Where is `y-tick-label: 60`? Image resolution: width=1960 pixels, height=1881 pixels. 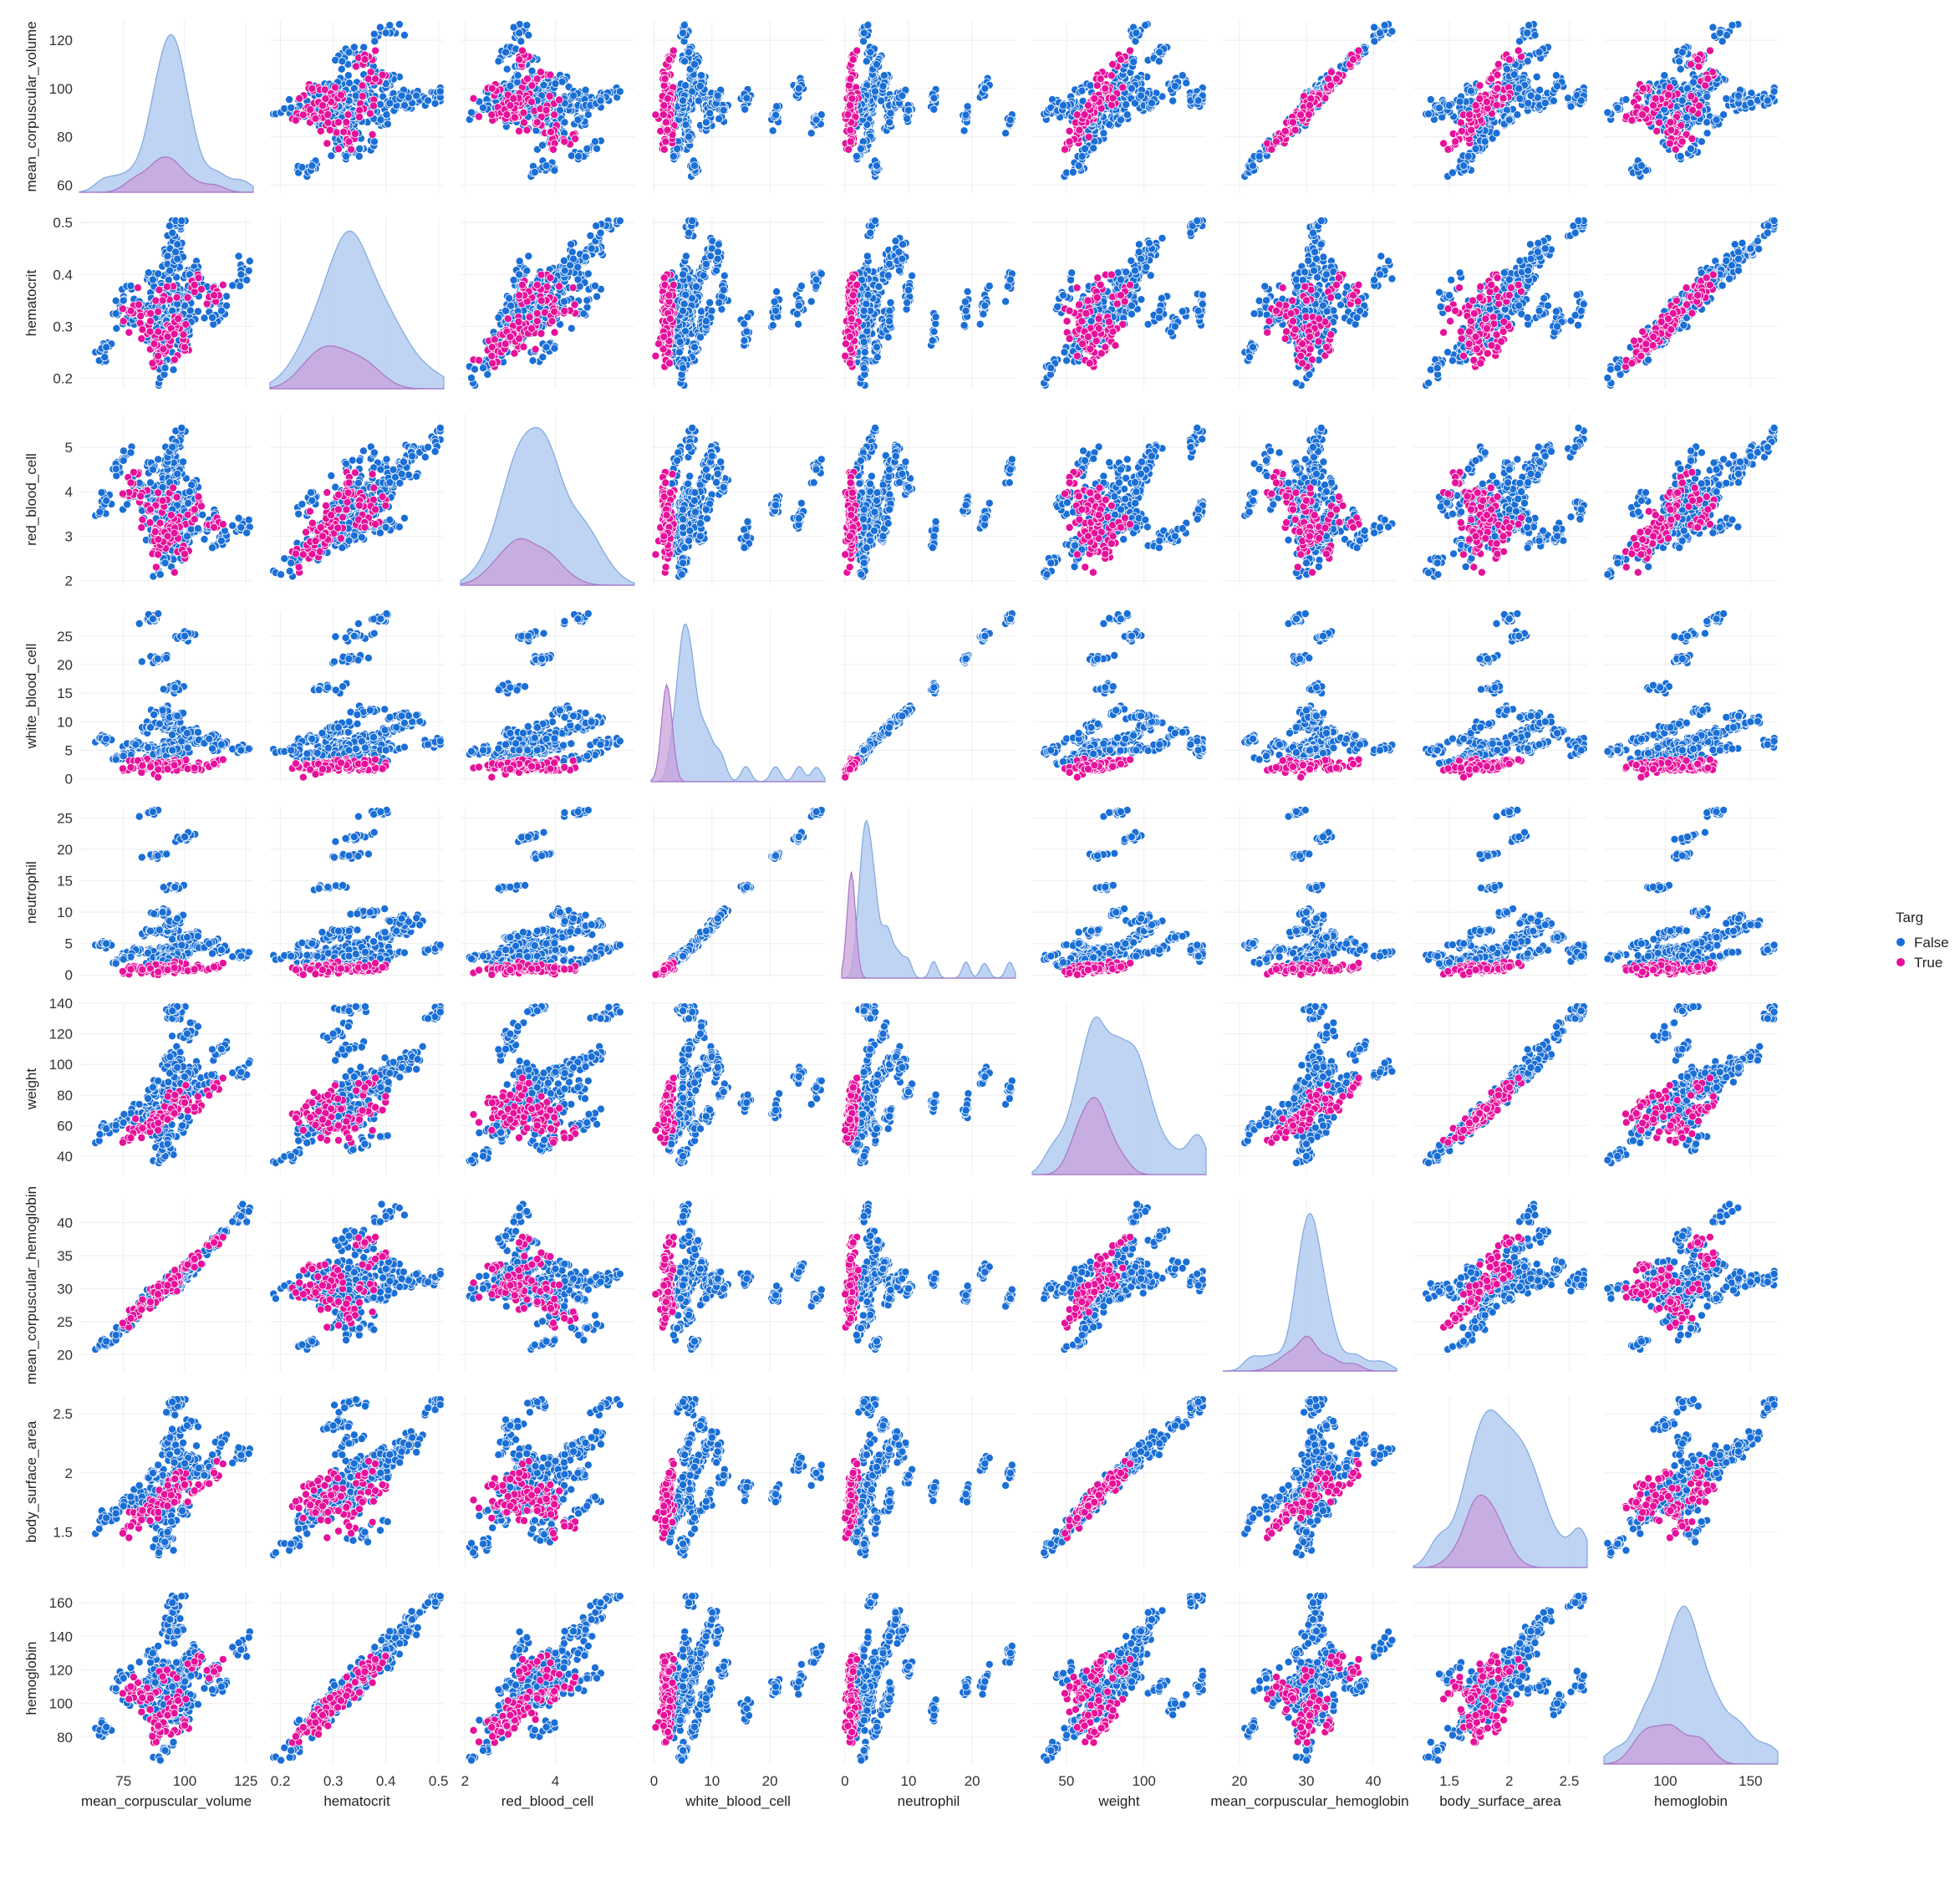
y-tick-label: 60 is located at coordinates (65, 185).